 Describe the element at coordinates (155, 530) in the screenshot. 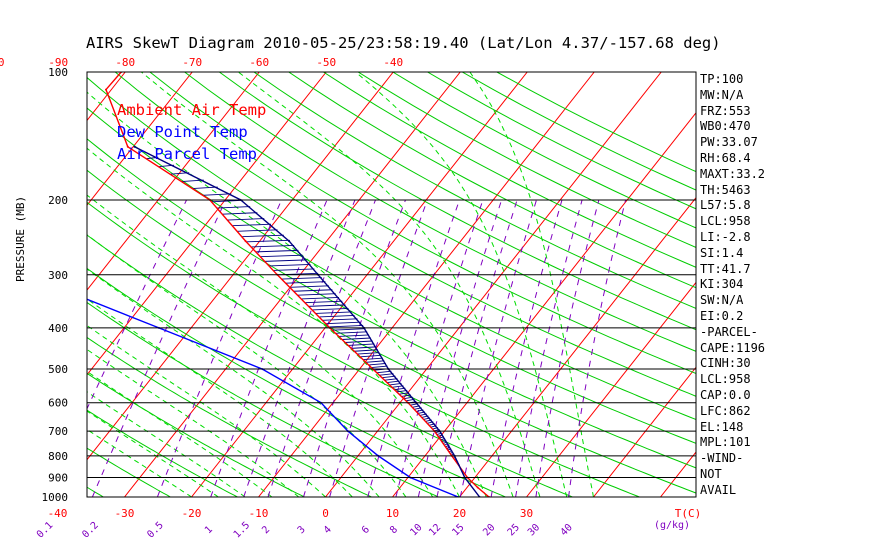

I see `mixing-ratio-tick-label: 0.5` at that location.